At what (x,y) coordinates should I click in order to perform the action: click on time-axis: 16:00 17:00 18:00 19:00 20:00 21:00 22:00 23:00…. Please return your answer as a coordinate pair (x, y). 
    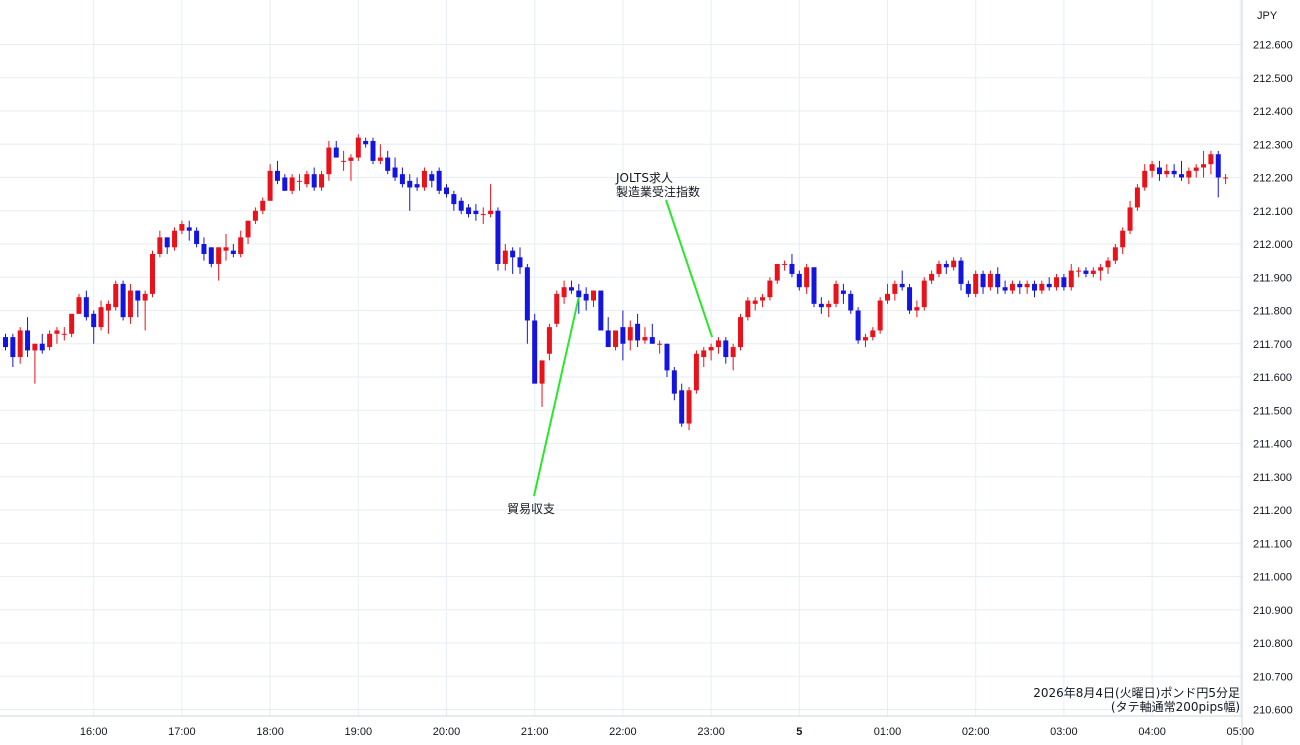
    Looking at the image, I should click on (667, 732).